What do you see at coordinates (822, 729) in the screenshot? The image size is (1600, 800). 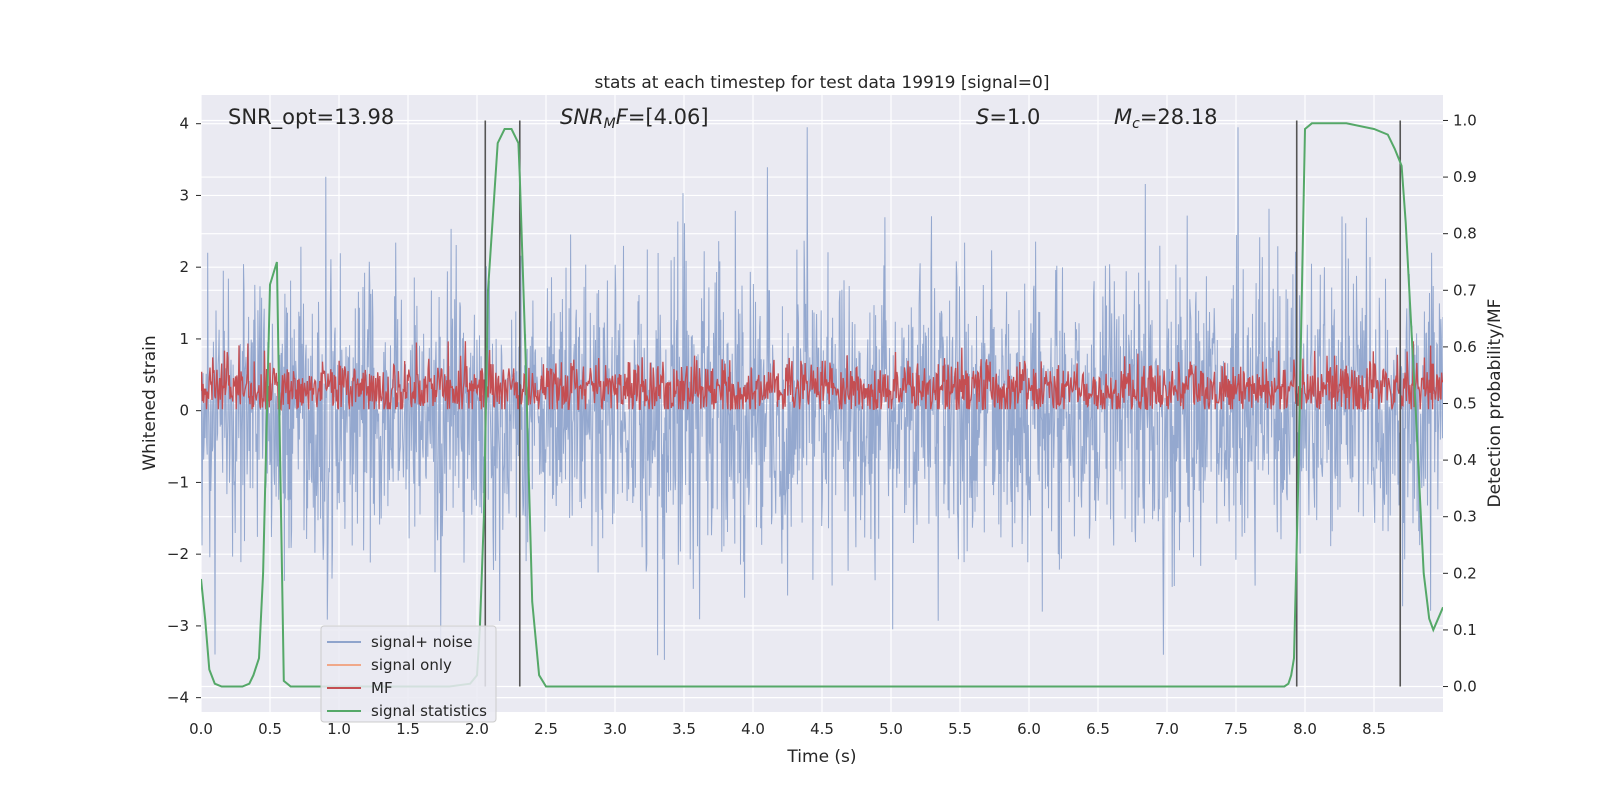 I see `x-tick-label: 4.5` at bounding box center [822, 729].